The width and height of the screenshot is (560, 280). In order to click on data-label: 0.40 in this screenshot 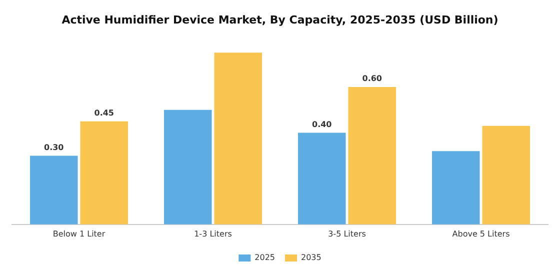, I will do `click(322, 124)`.